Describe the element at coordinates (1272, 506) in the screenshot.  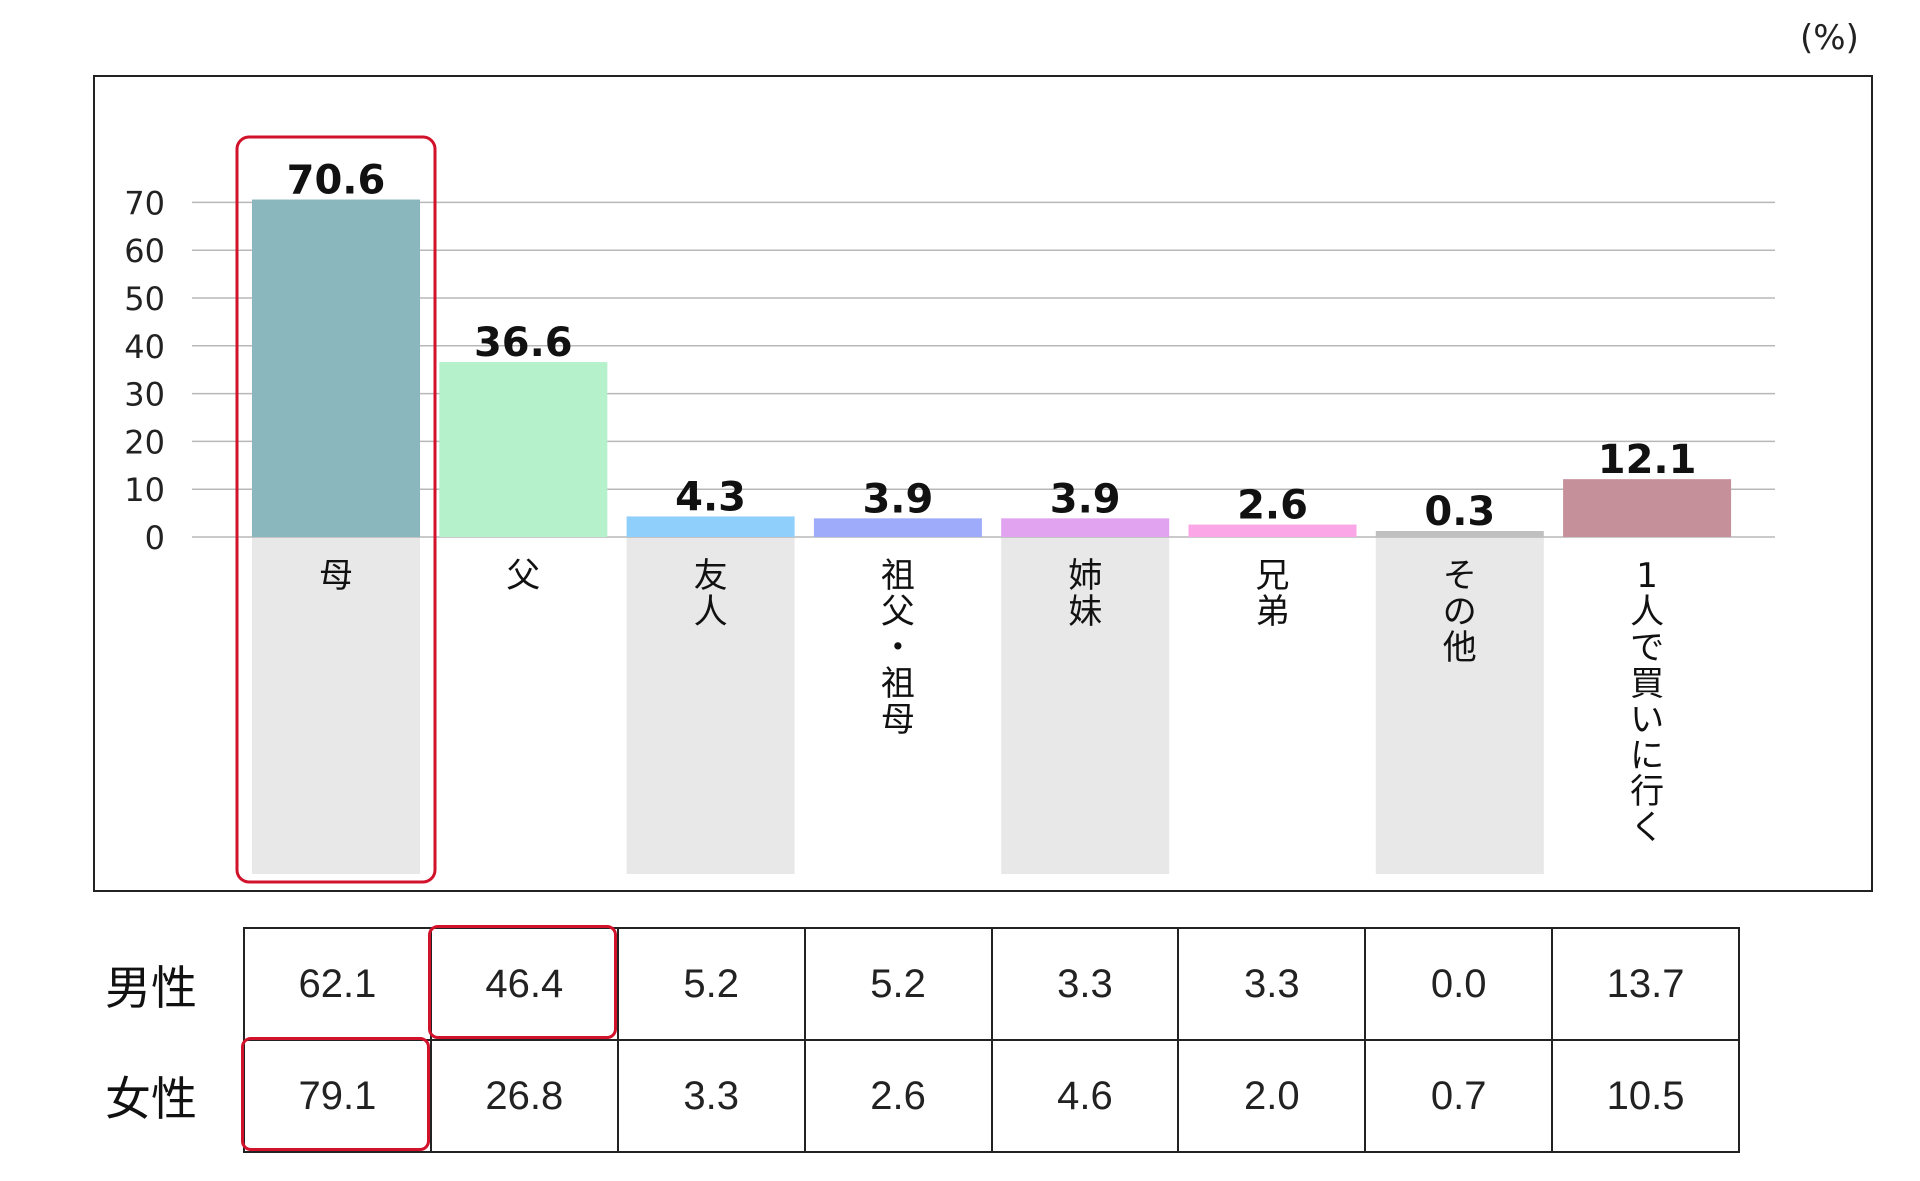
I see `bar-value-label: 2.6` at that location.